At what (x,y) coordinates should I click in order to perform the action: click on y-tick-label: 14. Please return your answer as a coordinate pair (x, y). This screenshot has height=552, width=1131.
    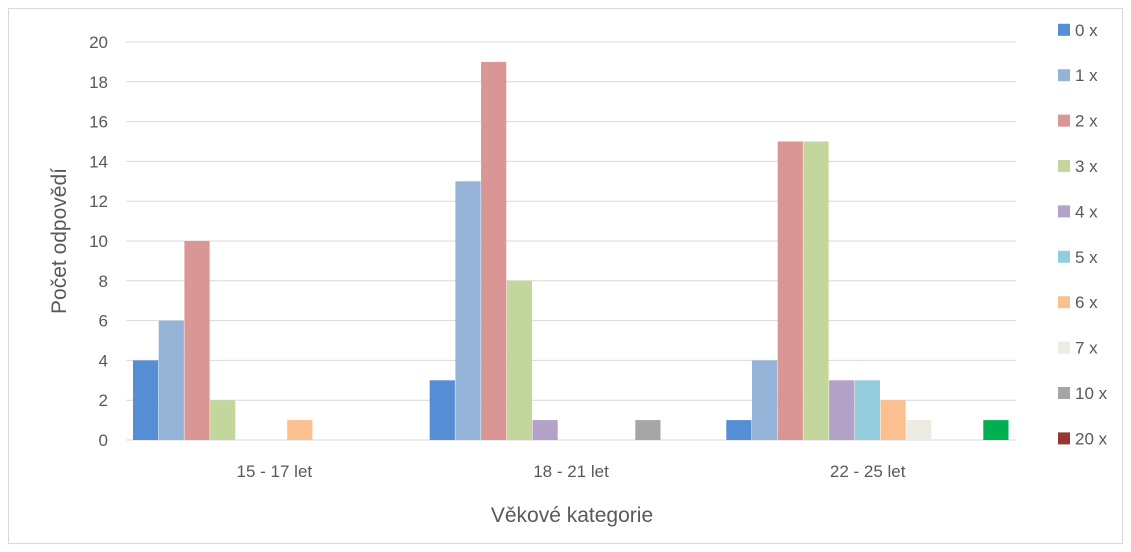
    Looking at the image, I should click on (98, 161).